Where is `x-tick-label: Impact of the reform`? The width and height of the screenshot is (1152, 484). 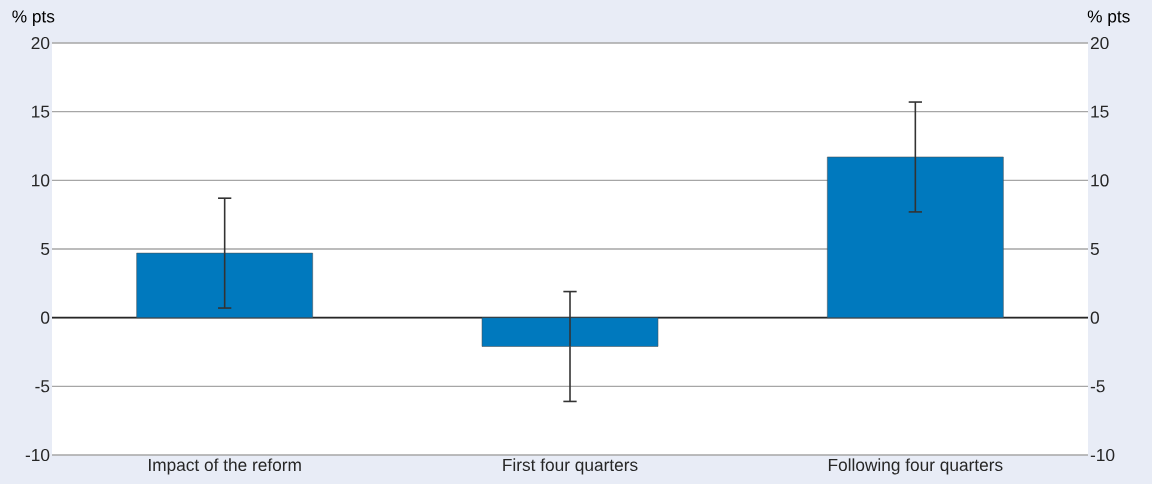 x-tick-label: Impact of the reform is located at coordinates (225, 466).